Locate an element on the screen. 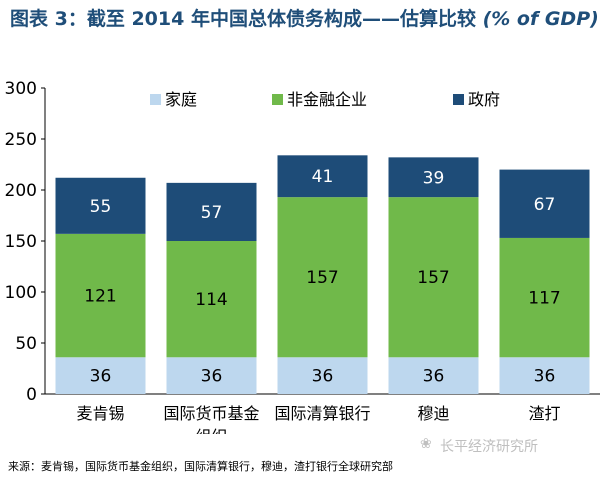 This screenshot has width=612, height=480. y-tick-label: 100 is located at coordinates (21, 293).